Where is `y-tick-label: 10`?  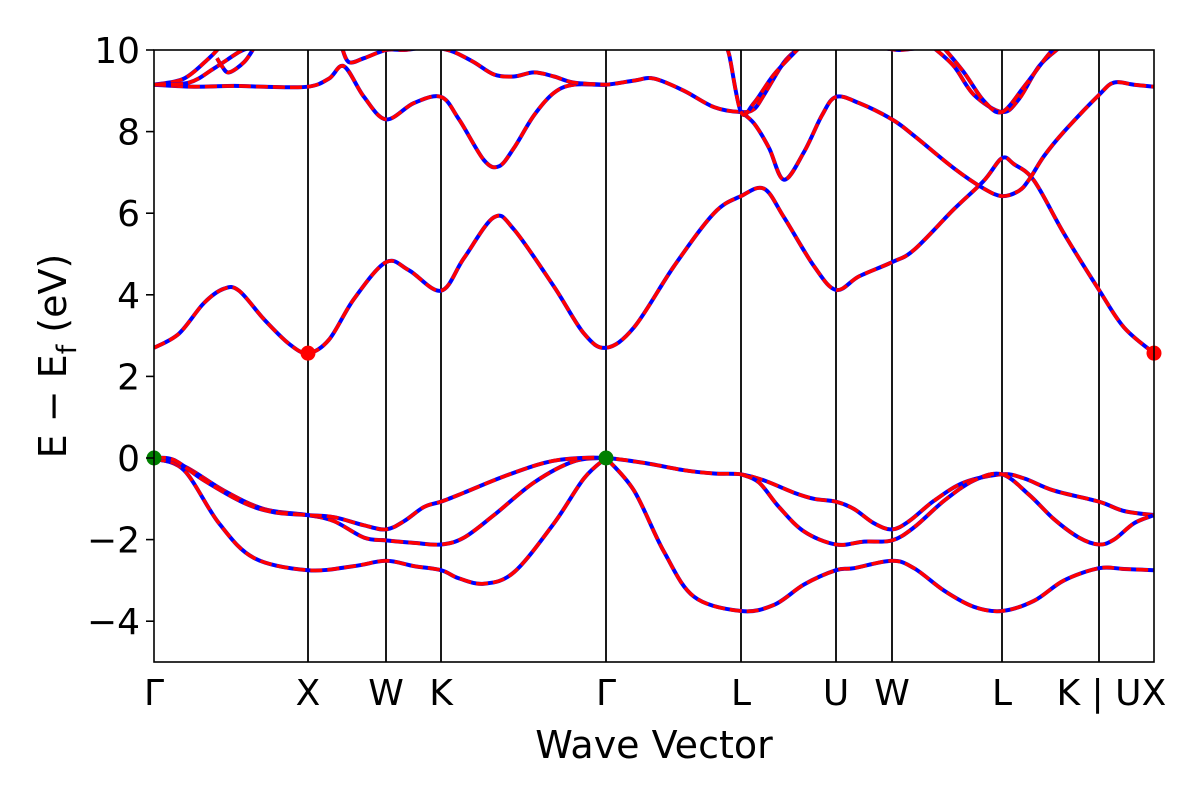
y-tick-label: 10 is located at coordinates (117, 51).